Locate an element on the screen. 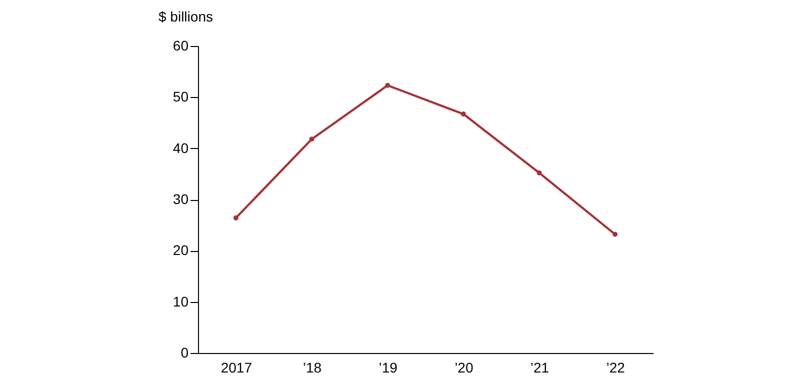 The width and height of the screenshot is (800, 380). y-tick-label: 10 is located at coordinates (180, 301).